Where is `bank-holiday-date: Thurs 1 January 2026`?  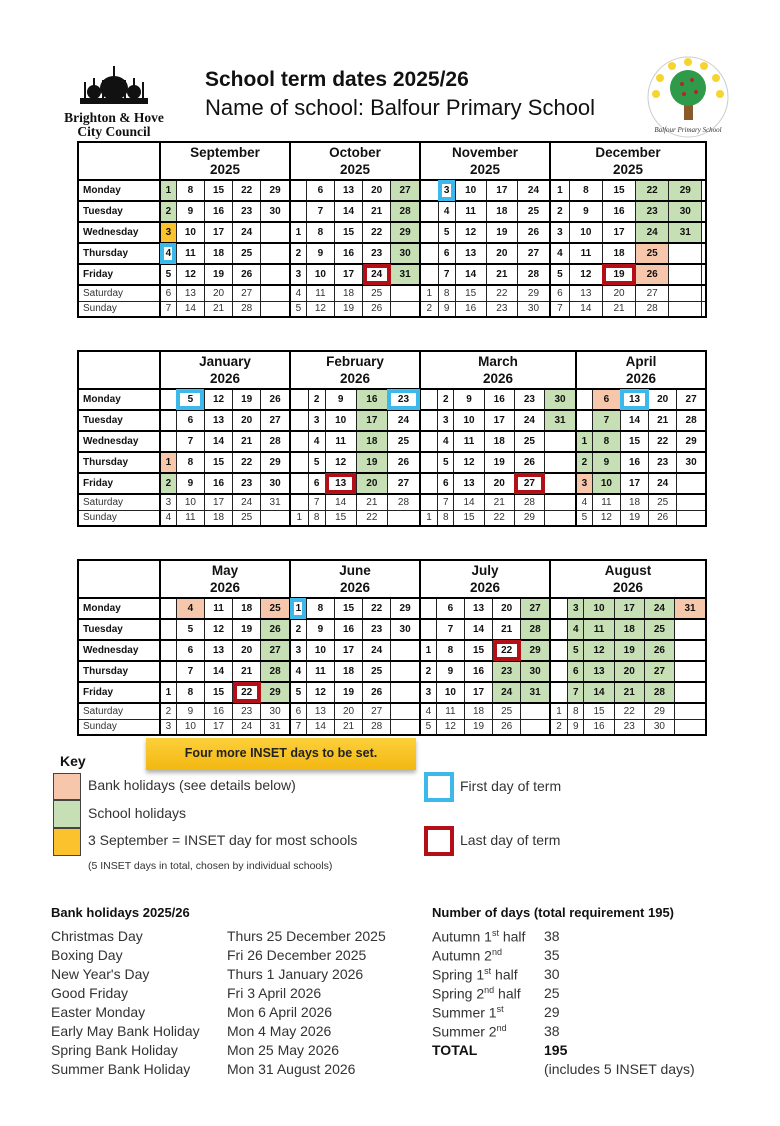 bank-holiday-date: Thurs 1 January 2026 is located at coordinates (295, 974).